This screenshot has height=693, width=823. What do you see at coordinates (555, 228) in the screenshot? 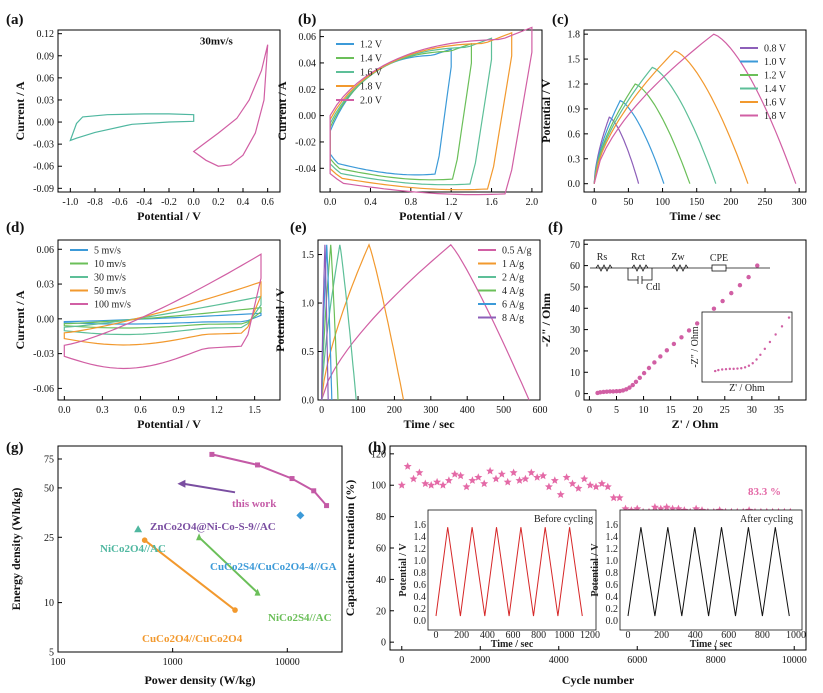
I see `panel-tag-f: (f)` at bounding box center [555, 228].